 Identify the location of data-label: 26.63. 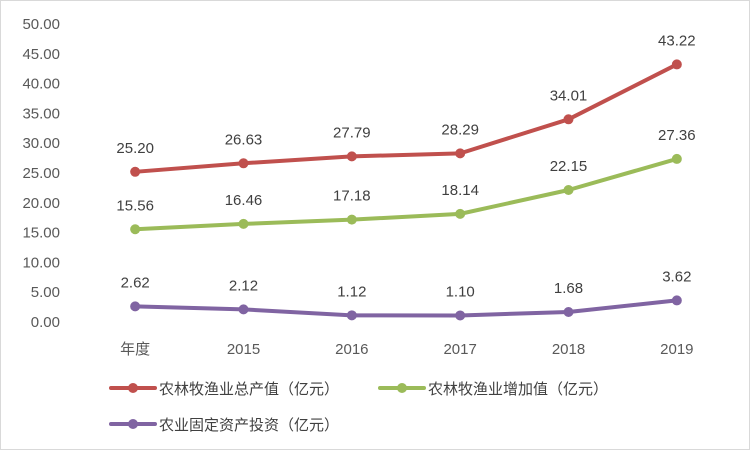
(244, 139).